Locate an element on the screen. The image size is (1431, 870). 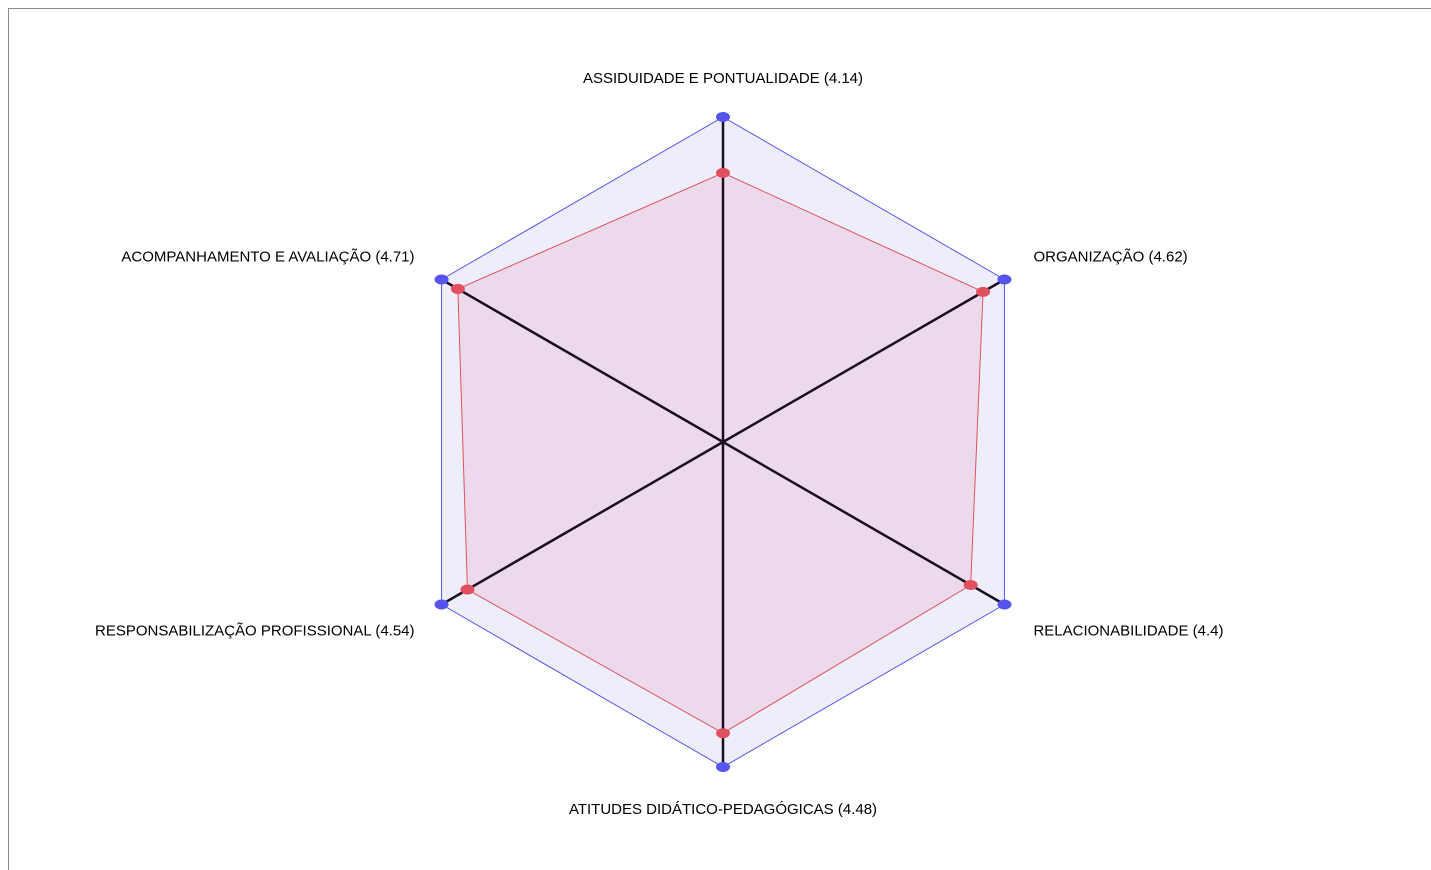
axis-label: ACOMPANHAMENTO E AVALIAÇÃO (4.71) is located at coordinates (267, 256).